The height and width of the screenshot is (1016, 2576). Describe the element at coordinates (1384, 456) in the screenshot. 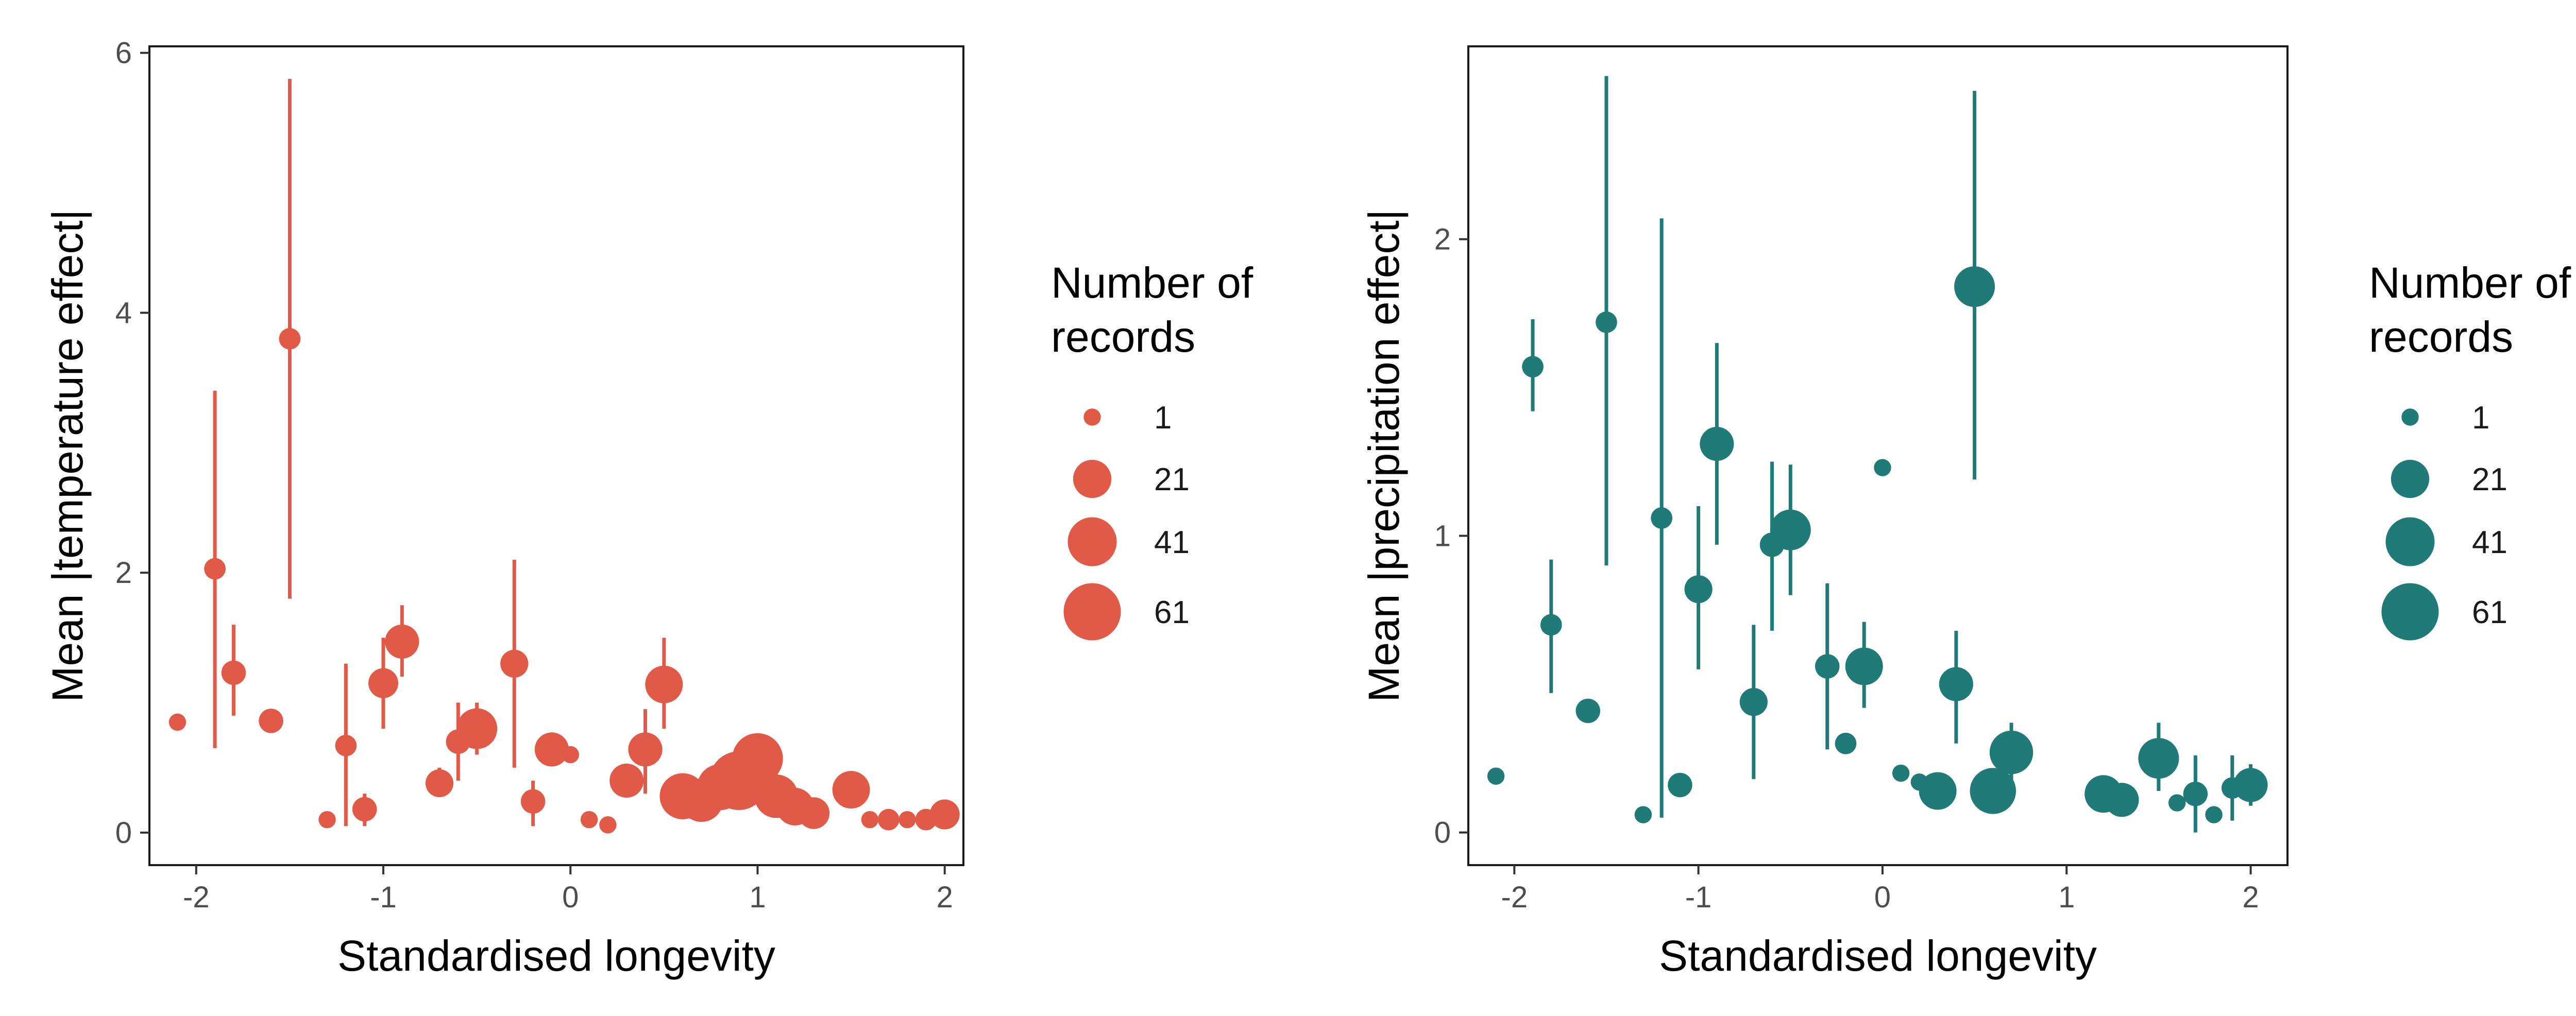

I see `y-axis-title-precipitation: Mean |precipitation effect|` at that location.